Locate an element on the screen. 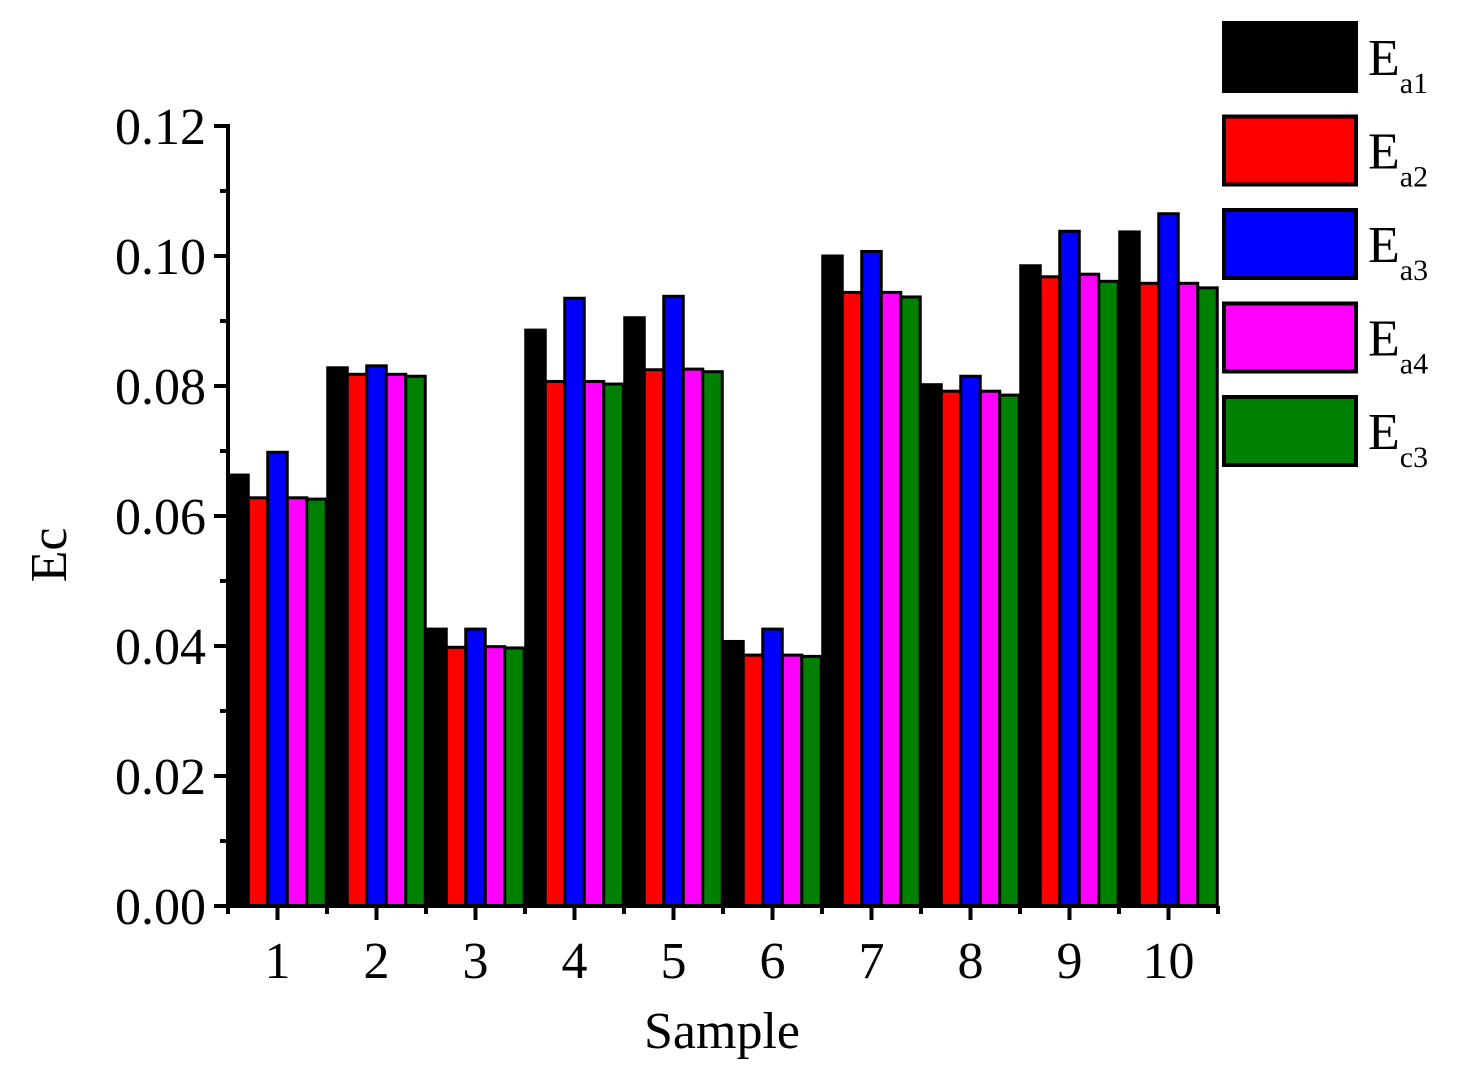 The width and height of the screenshot is (1459, 1079). x-tick-label: 6 is located at coordinates (773, 961).